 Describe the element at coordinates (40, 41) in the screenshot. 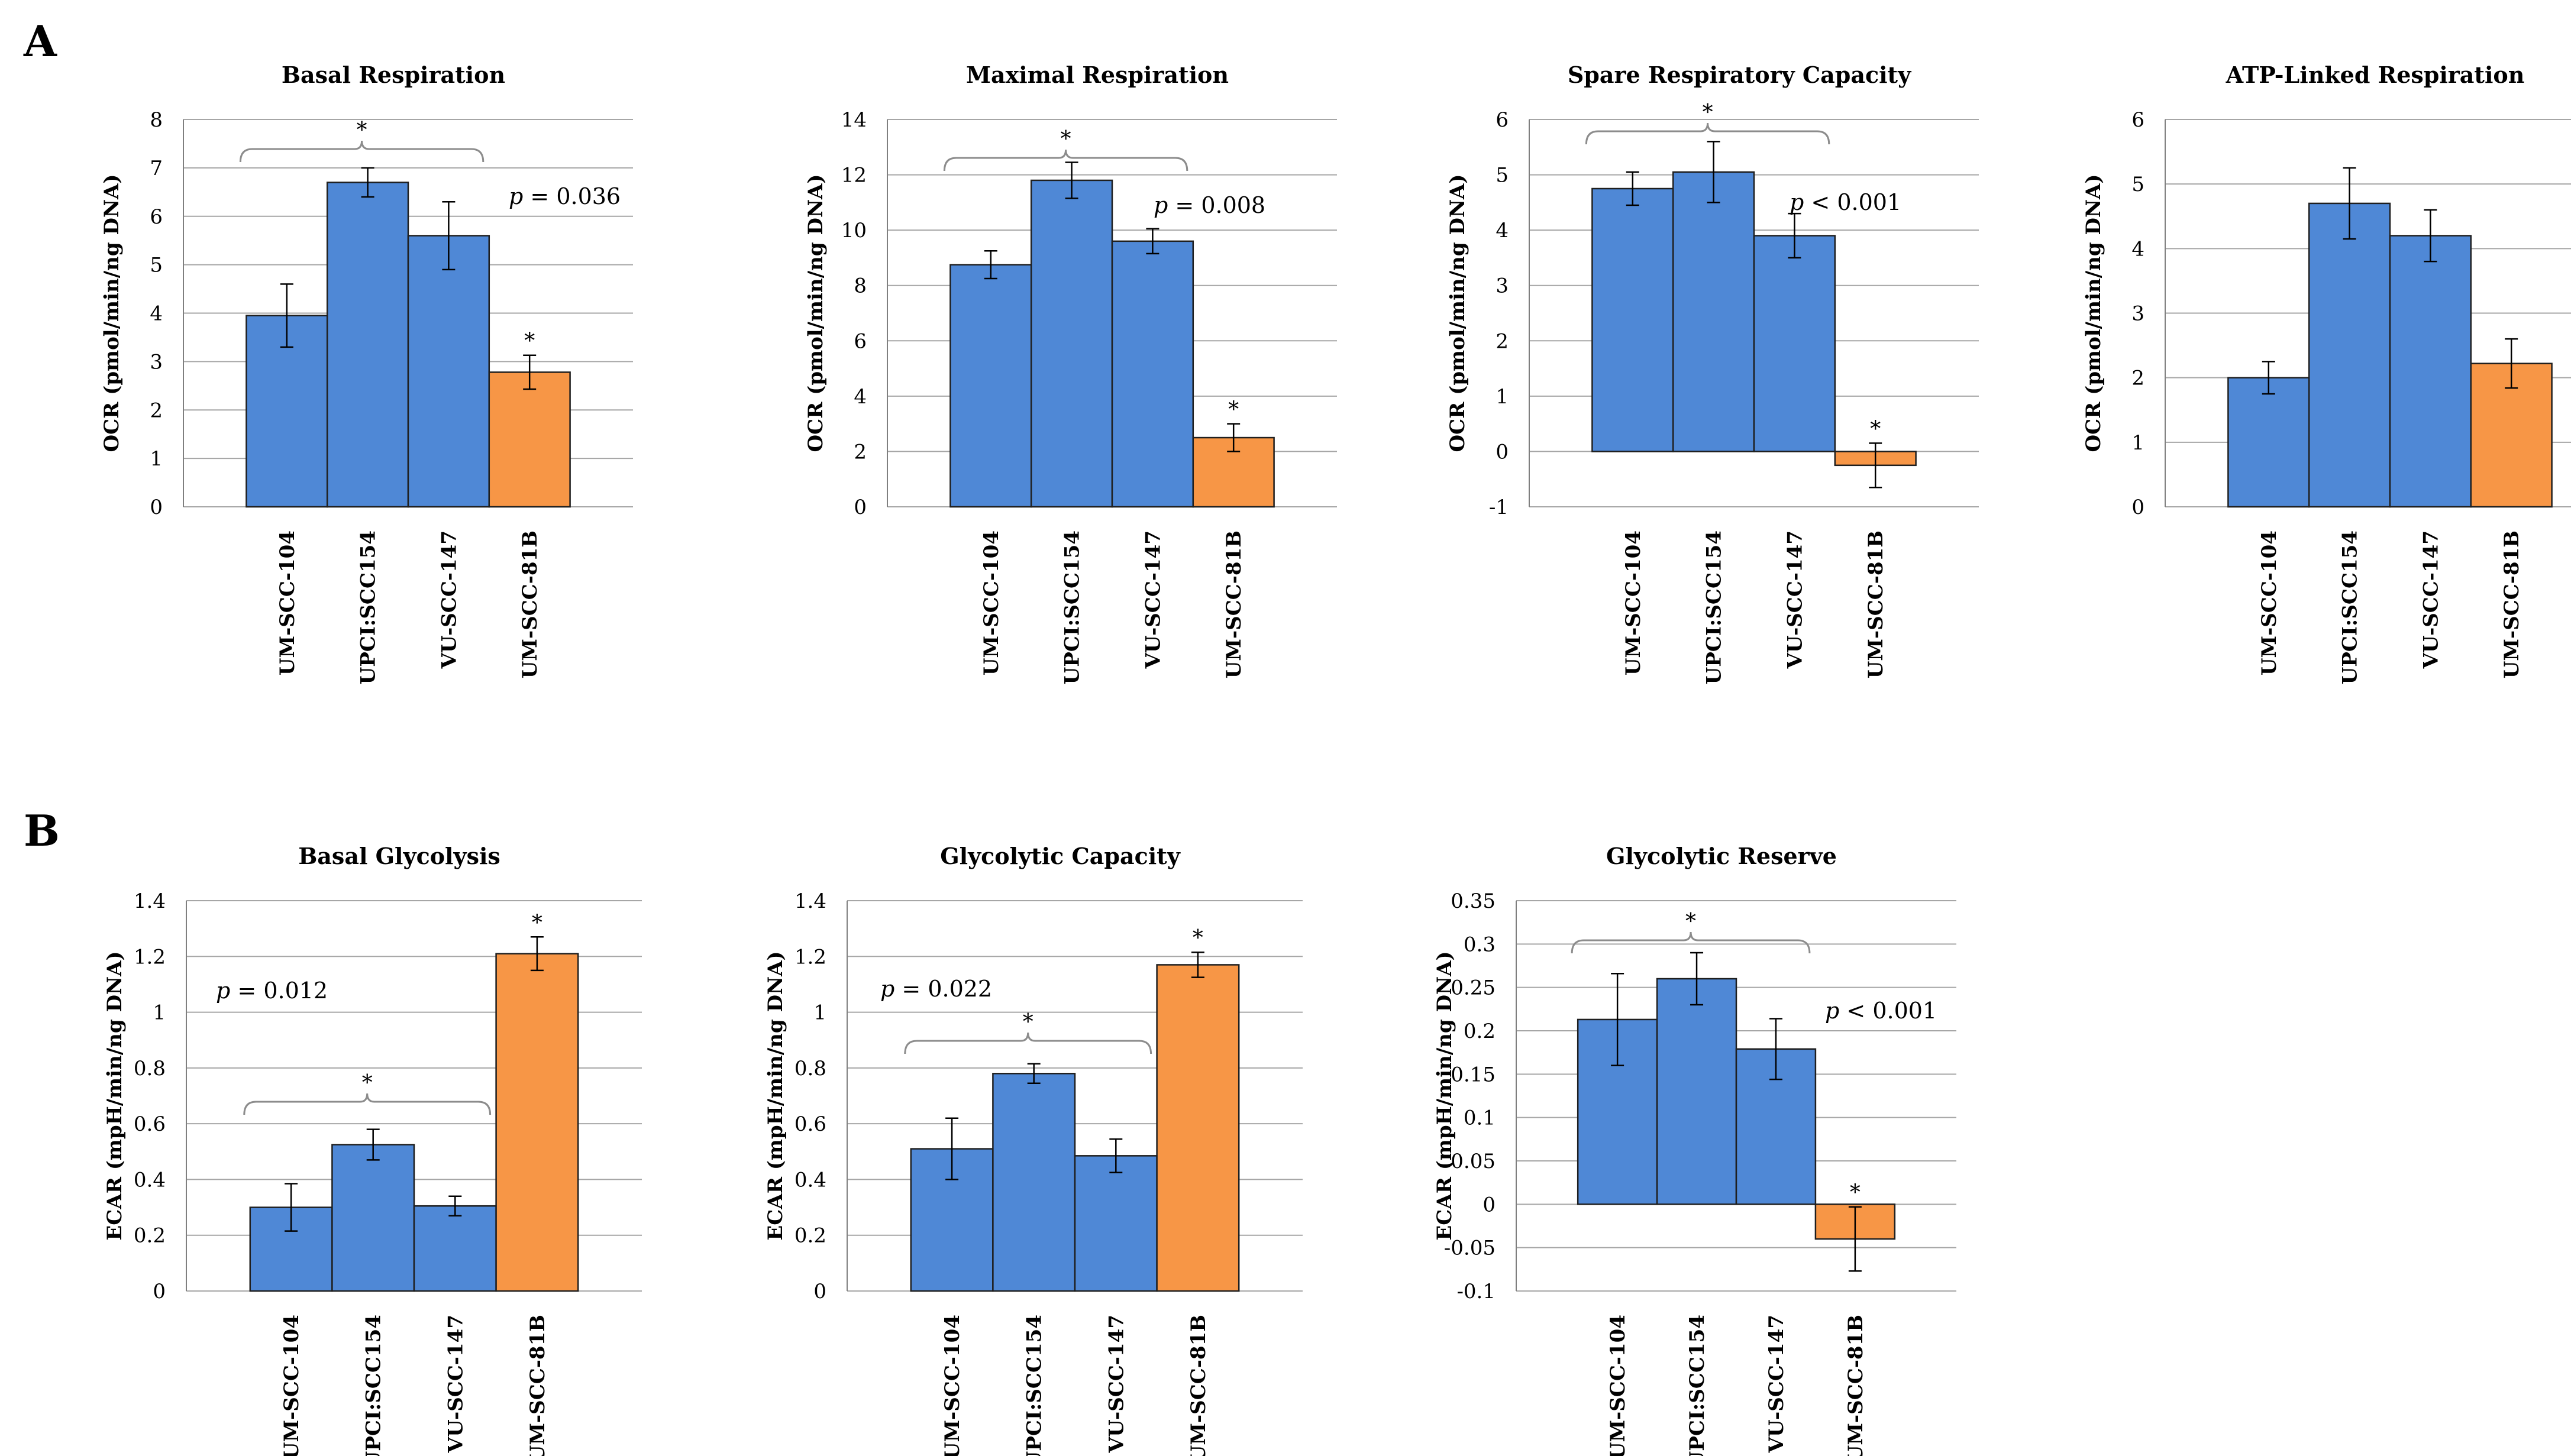

I see `panel-letter-a: A` at that location.